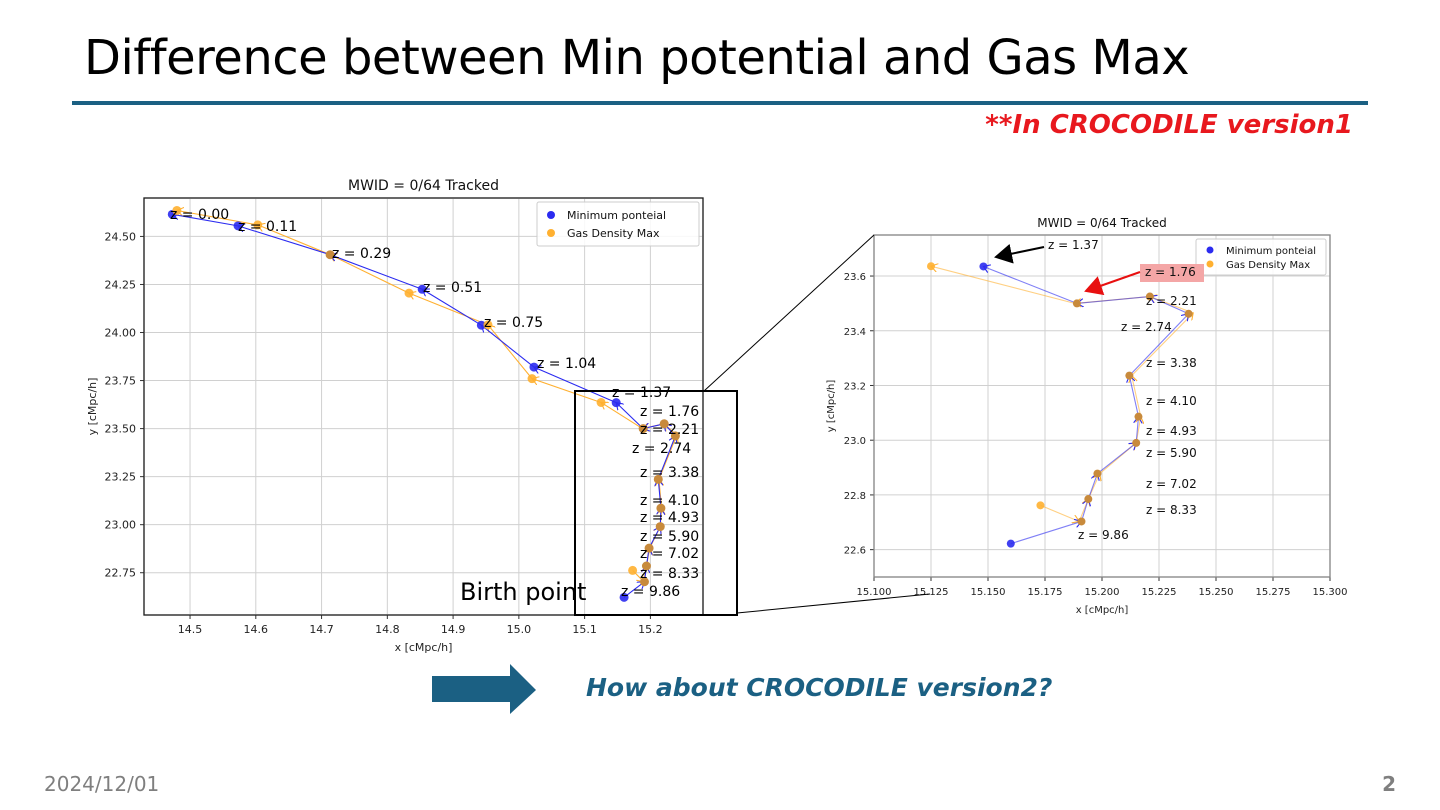 The width and height of the screenshot is (1440, 810). I want to click on svg-text: z = 0.11, so click(267, 227).